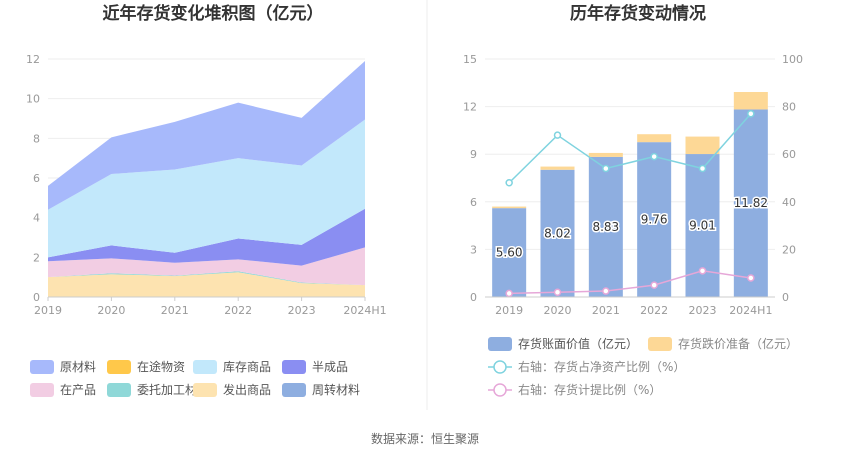 The image size is (850, 459). I want to click on bar-value-label: 9.01, so click(702, 226).